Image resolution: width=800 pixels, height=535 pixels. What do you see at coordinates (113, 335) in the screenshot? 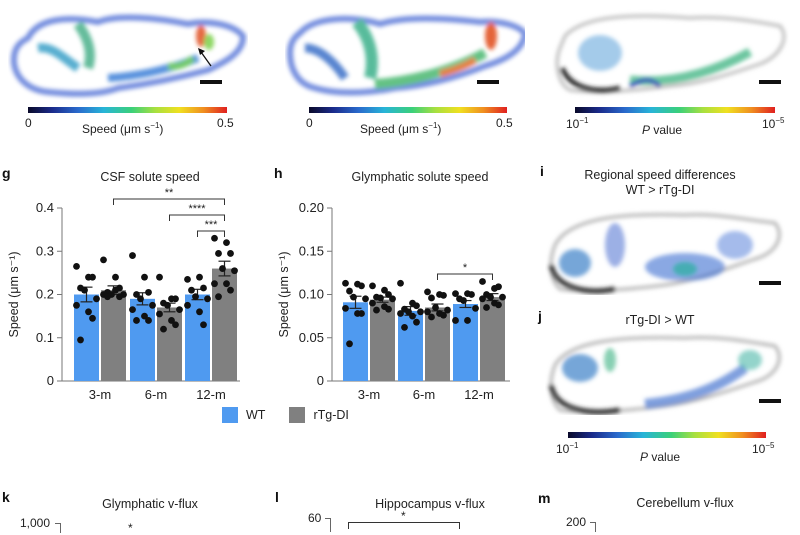
I see `bar-rTg-DI-3-m` at bounding box center [113, 335].